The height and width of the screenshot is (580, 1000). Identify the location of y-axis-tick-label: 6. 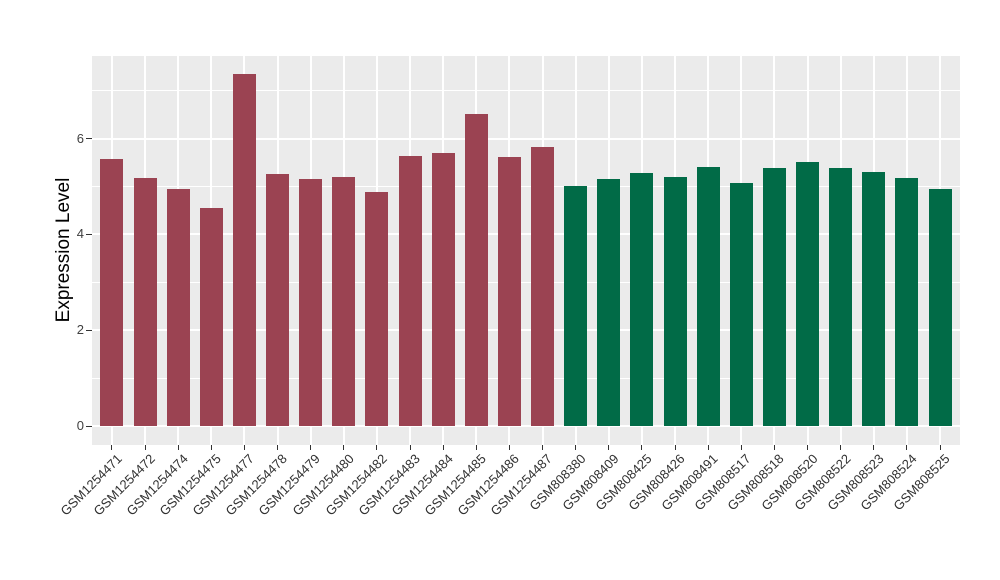
(80, 138).